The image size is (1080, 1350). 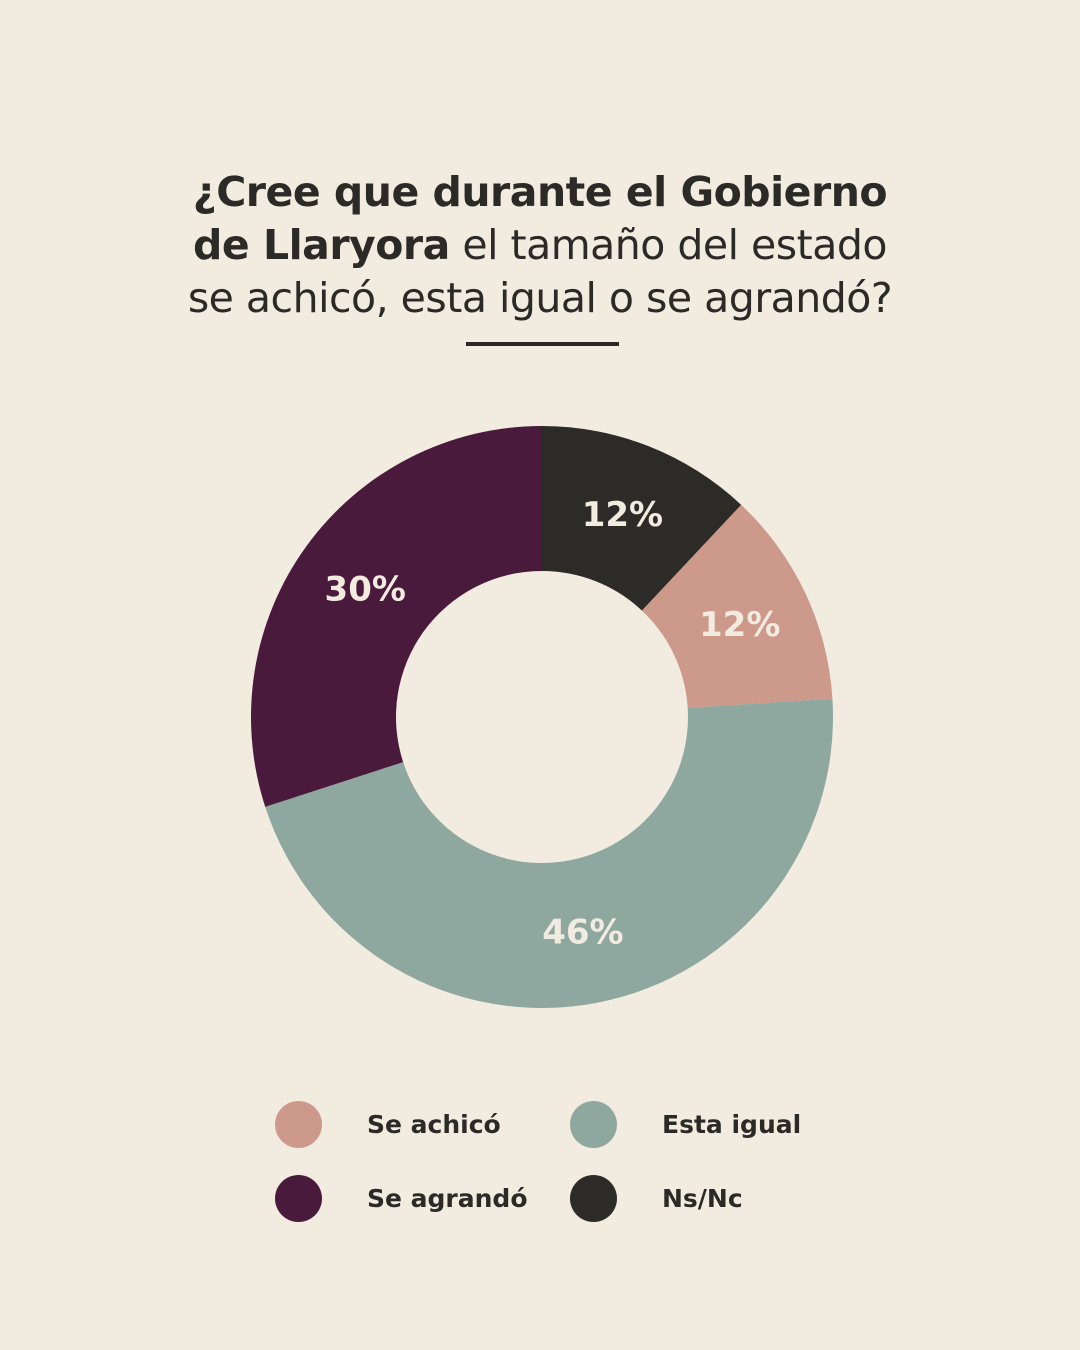 I want to click on legend-label: Ns/Nc, so click(x=702, y=1198).